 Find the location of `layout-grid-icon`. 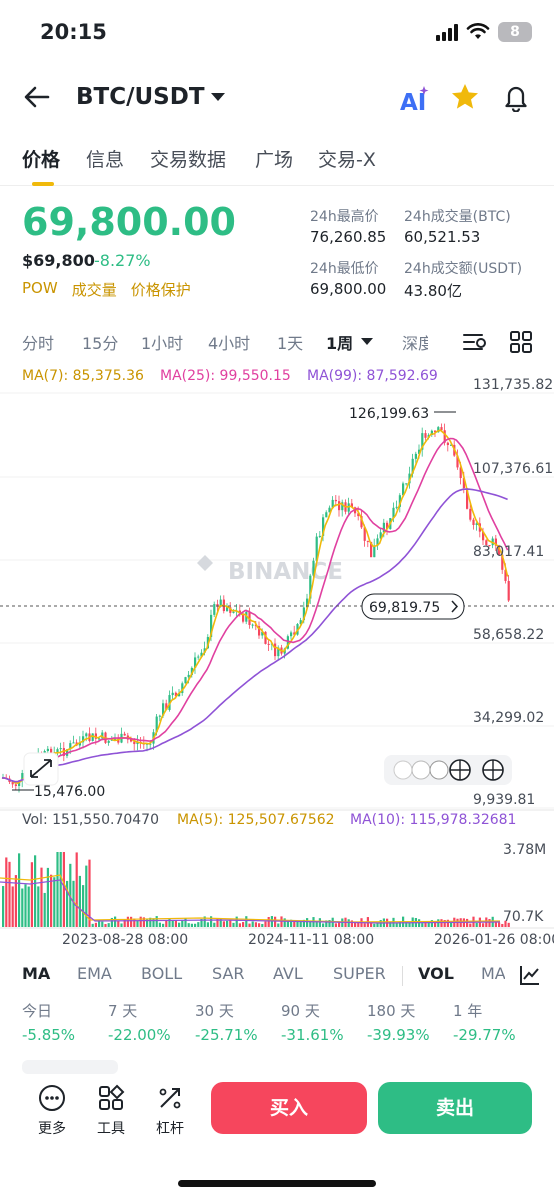

layout-grid-icon is located at coordinates (521, 342).